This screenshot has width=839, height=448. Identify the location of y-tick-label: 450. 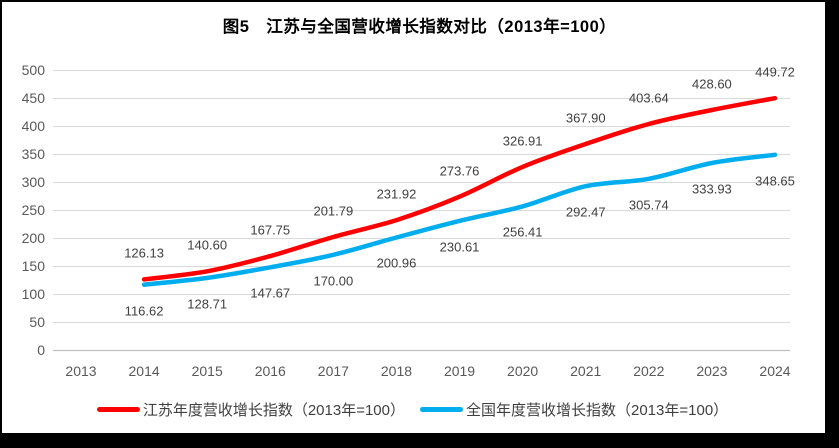
(33, 98).